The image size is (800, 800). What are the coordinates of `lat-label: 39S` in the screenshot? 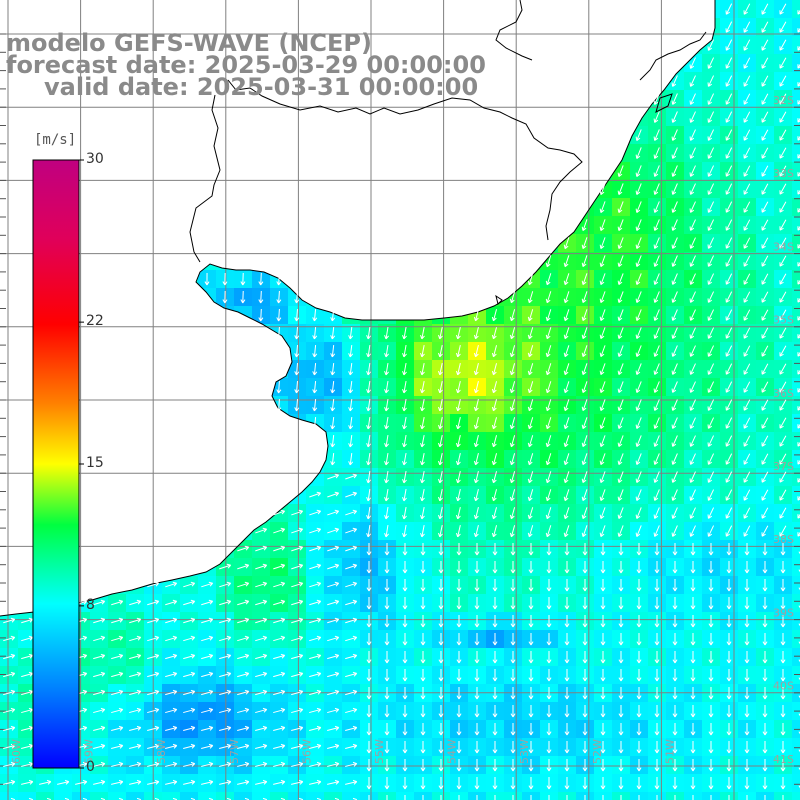 It's located at (783, 612).